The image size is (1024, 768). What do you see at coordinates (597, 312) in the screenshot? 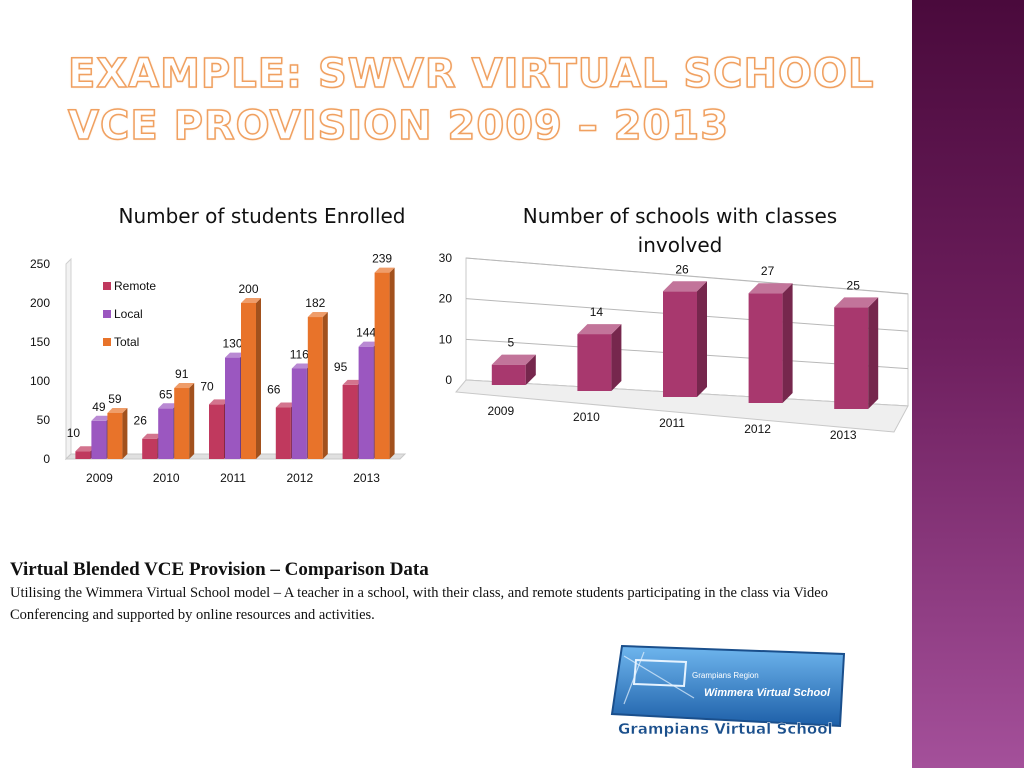
I see `data-label: 14` at bounding box center [597, 312].